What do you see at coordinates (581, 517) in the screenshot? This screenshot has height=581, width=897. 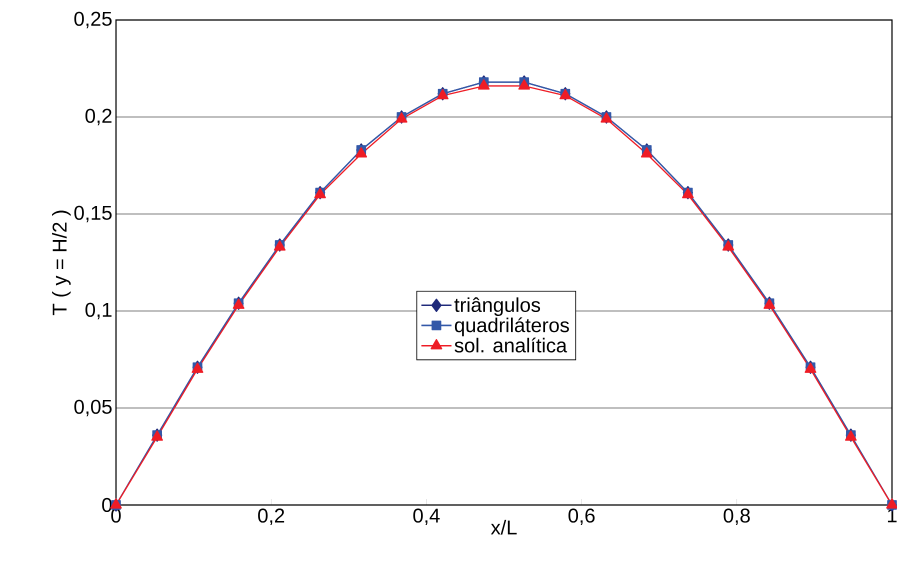 I see `x-tick-label: 0,6` at bounding box center [581, 517].